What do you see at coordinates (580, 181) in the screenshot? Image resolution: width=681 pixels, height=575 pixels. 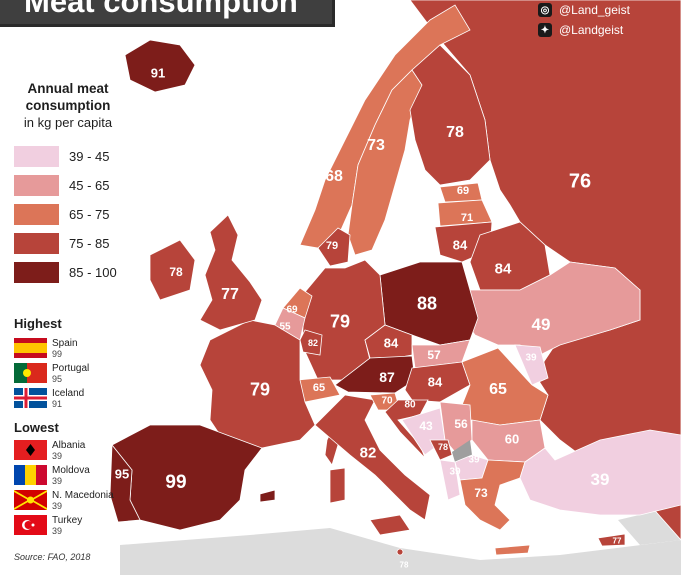 I see `value-label-russia: 76` at bounding box center [580, 181].